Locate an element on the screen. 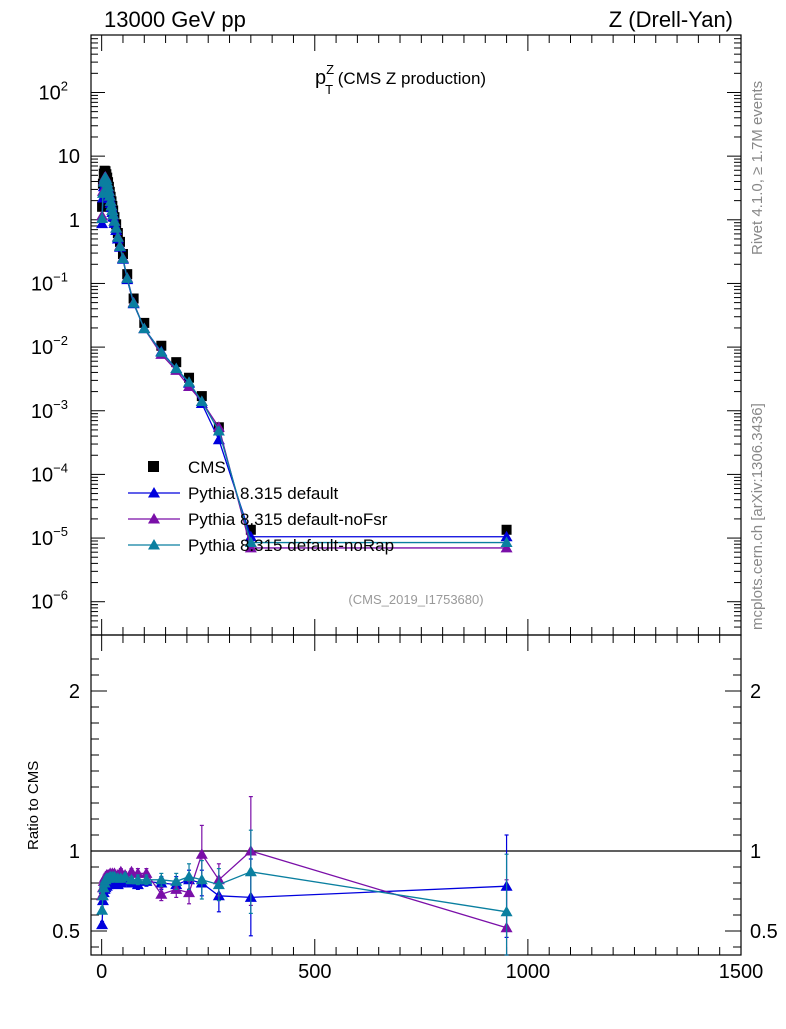 This screenshot has width=786, height=1029. plot-title: pZ T (CMS Z production) is located at coordinates (400, 79).